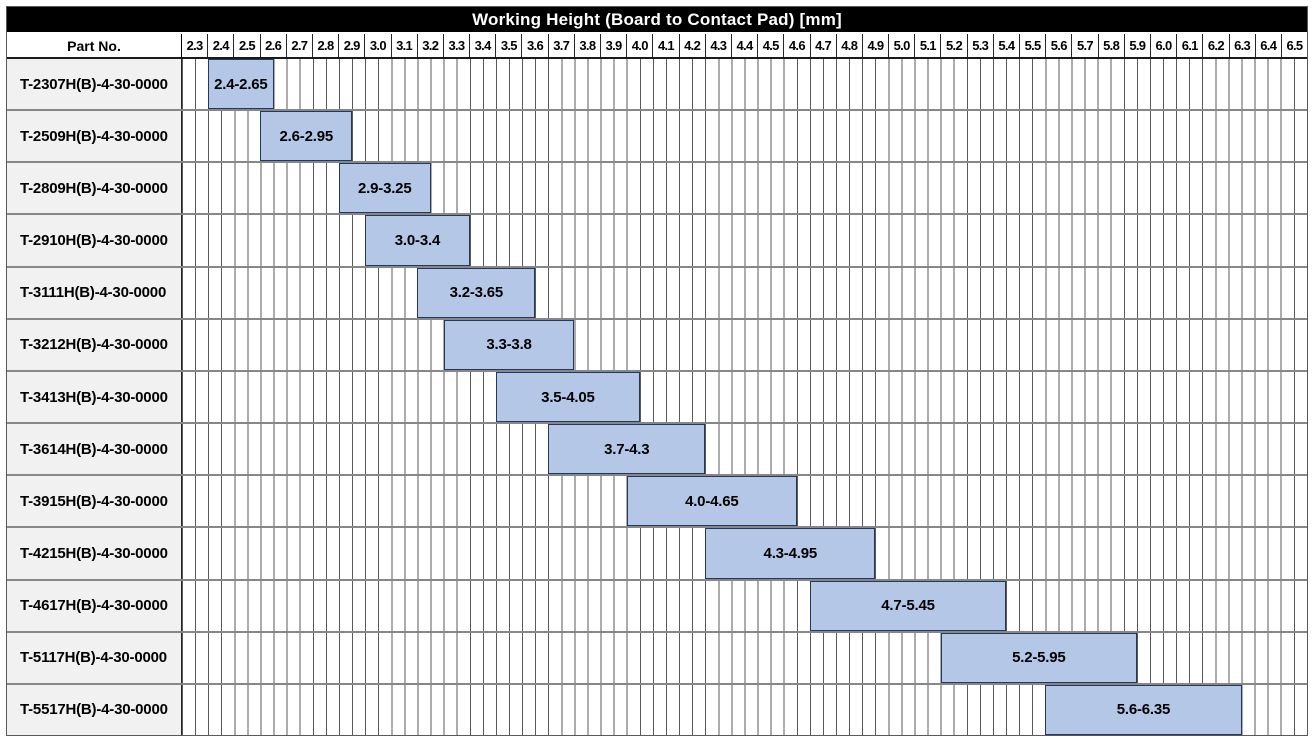 Image resolution: width=1314 pixels, height=742 pixels. I want to click on part-number-label: T-4215H(B)-4-30-0000, so click(94, 553).